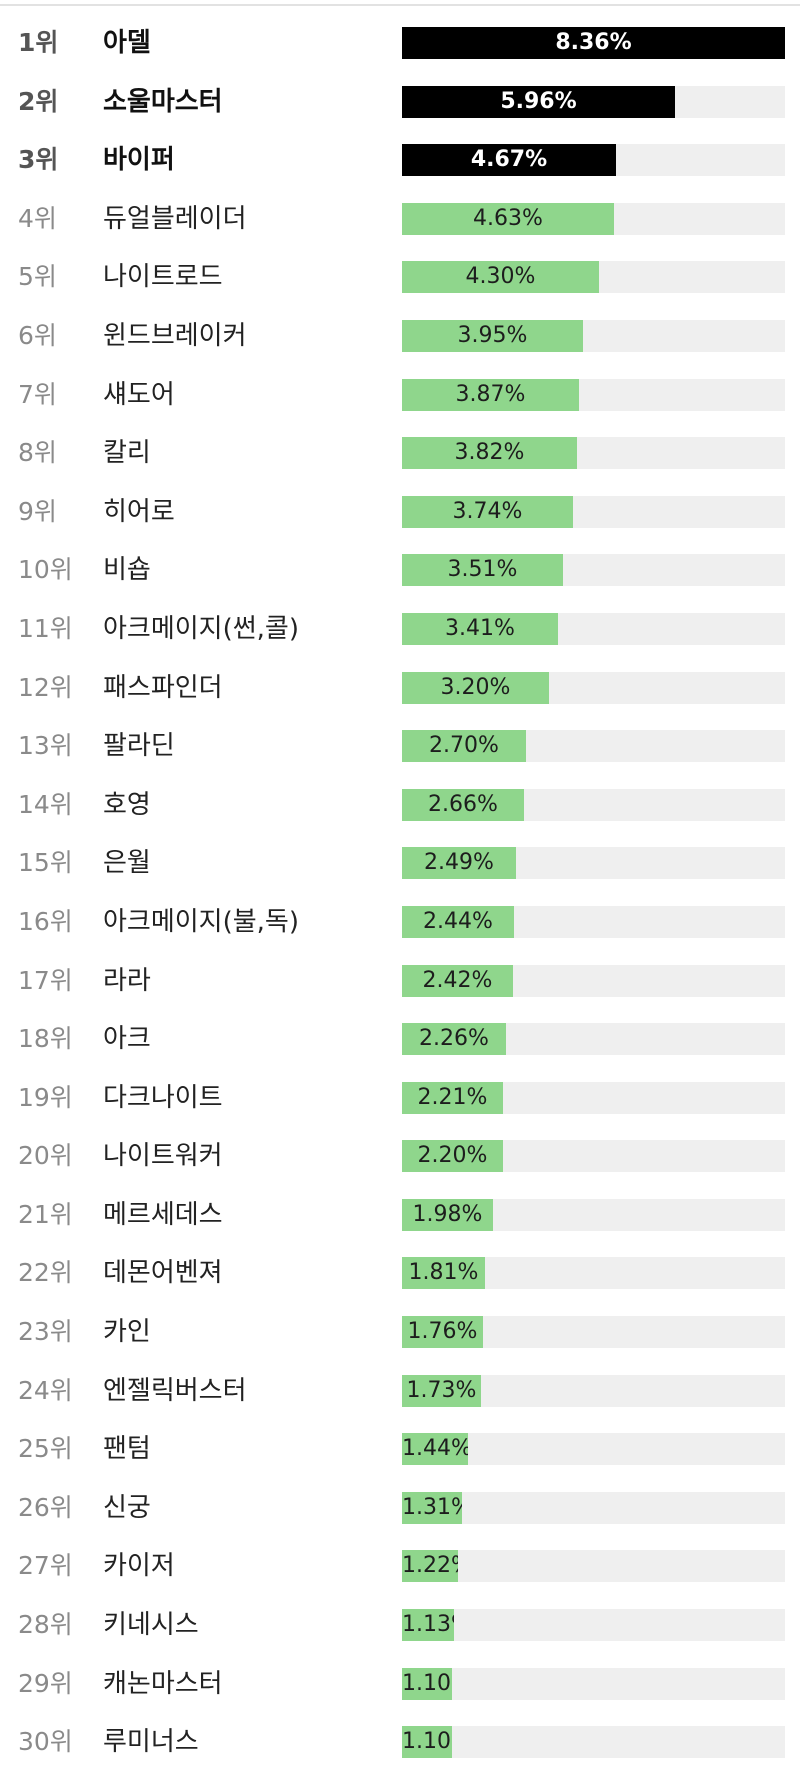  I want to click on bar-fill: 2.49%, so click(459, 863).